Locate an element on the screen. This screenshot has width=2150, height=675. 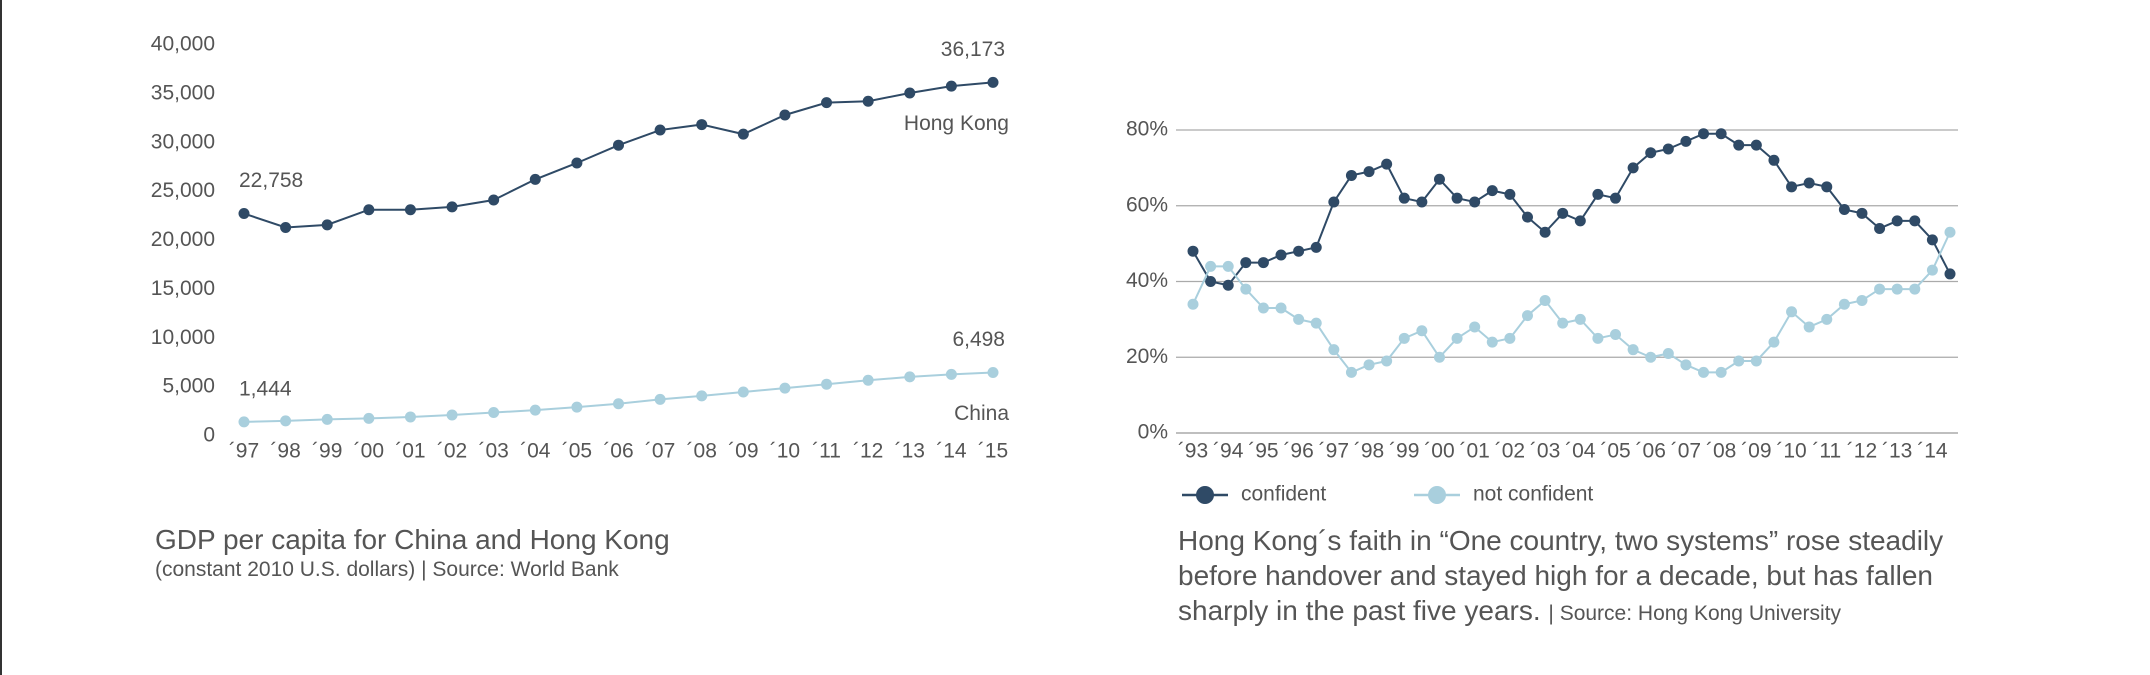
series-label: China is located at coordinates (981, 413).